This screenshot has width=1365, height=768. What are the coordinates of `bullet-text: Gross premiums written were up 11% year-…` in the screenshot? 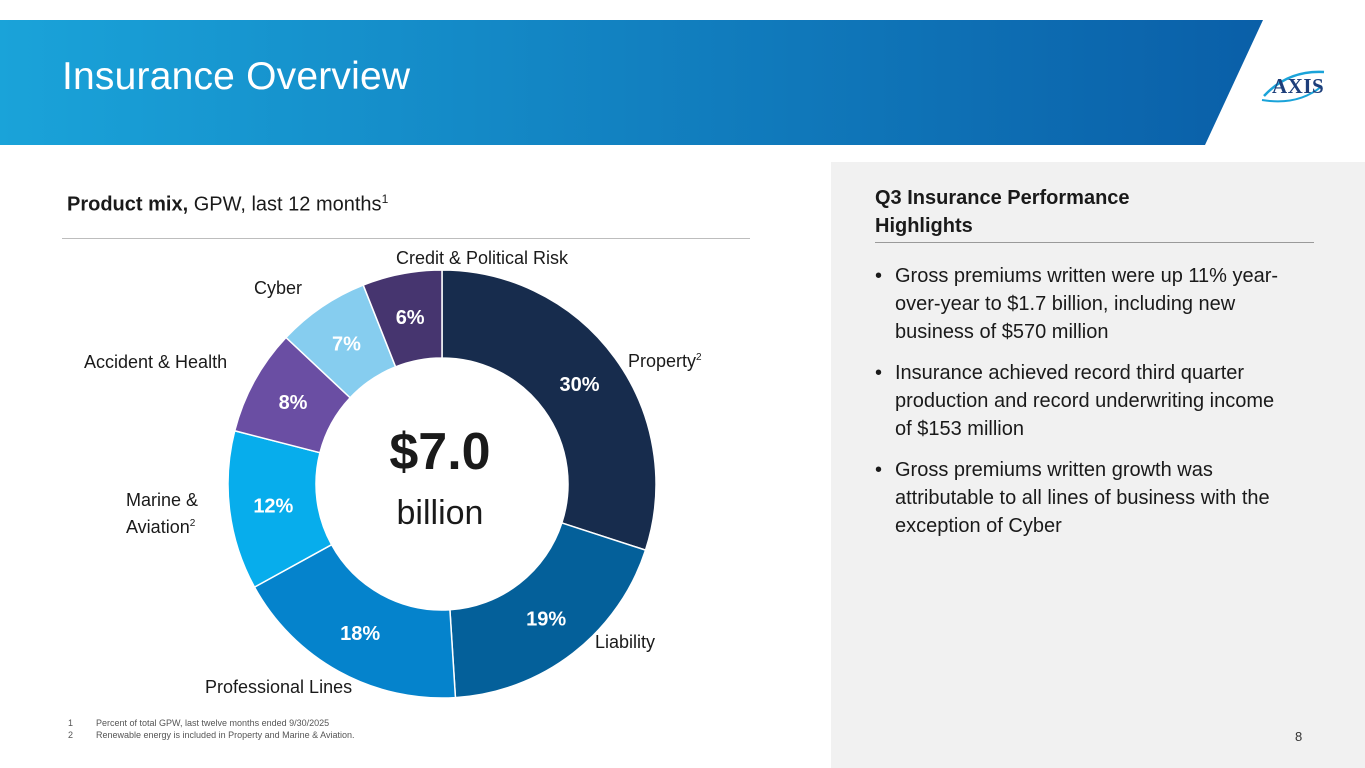 It's located at (1087, 304).